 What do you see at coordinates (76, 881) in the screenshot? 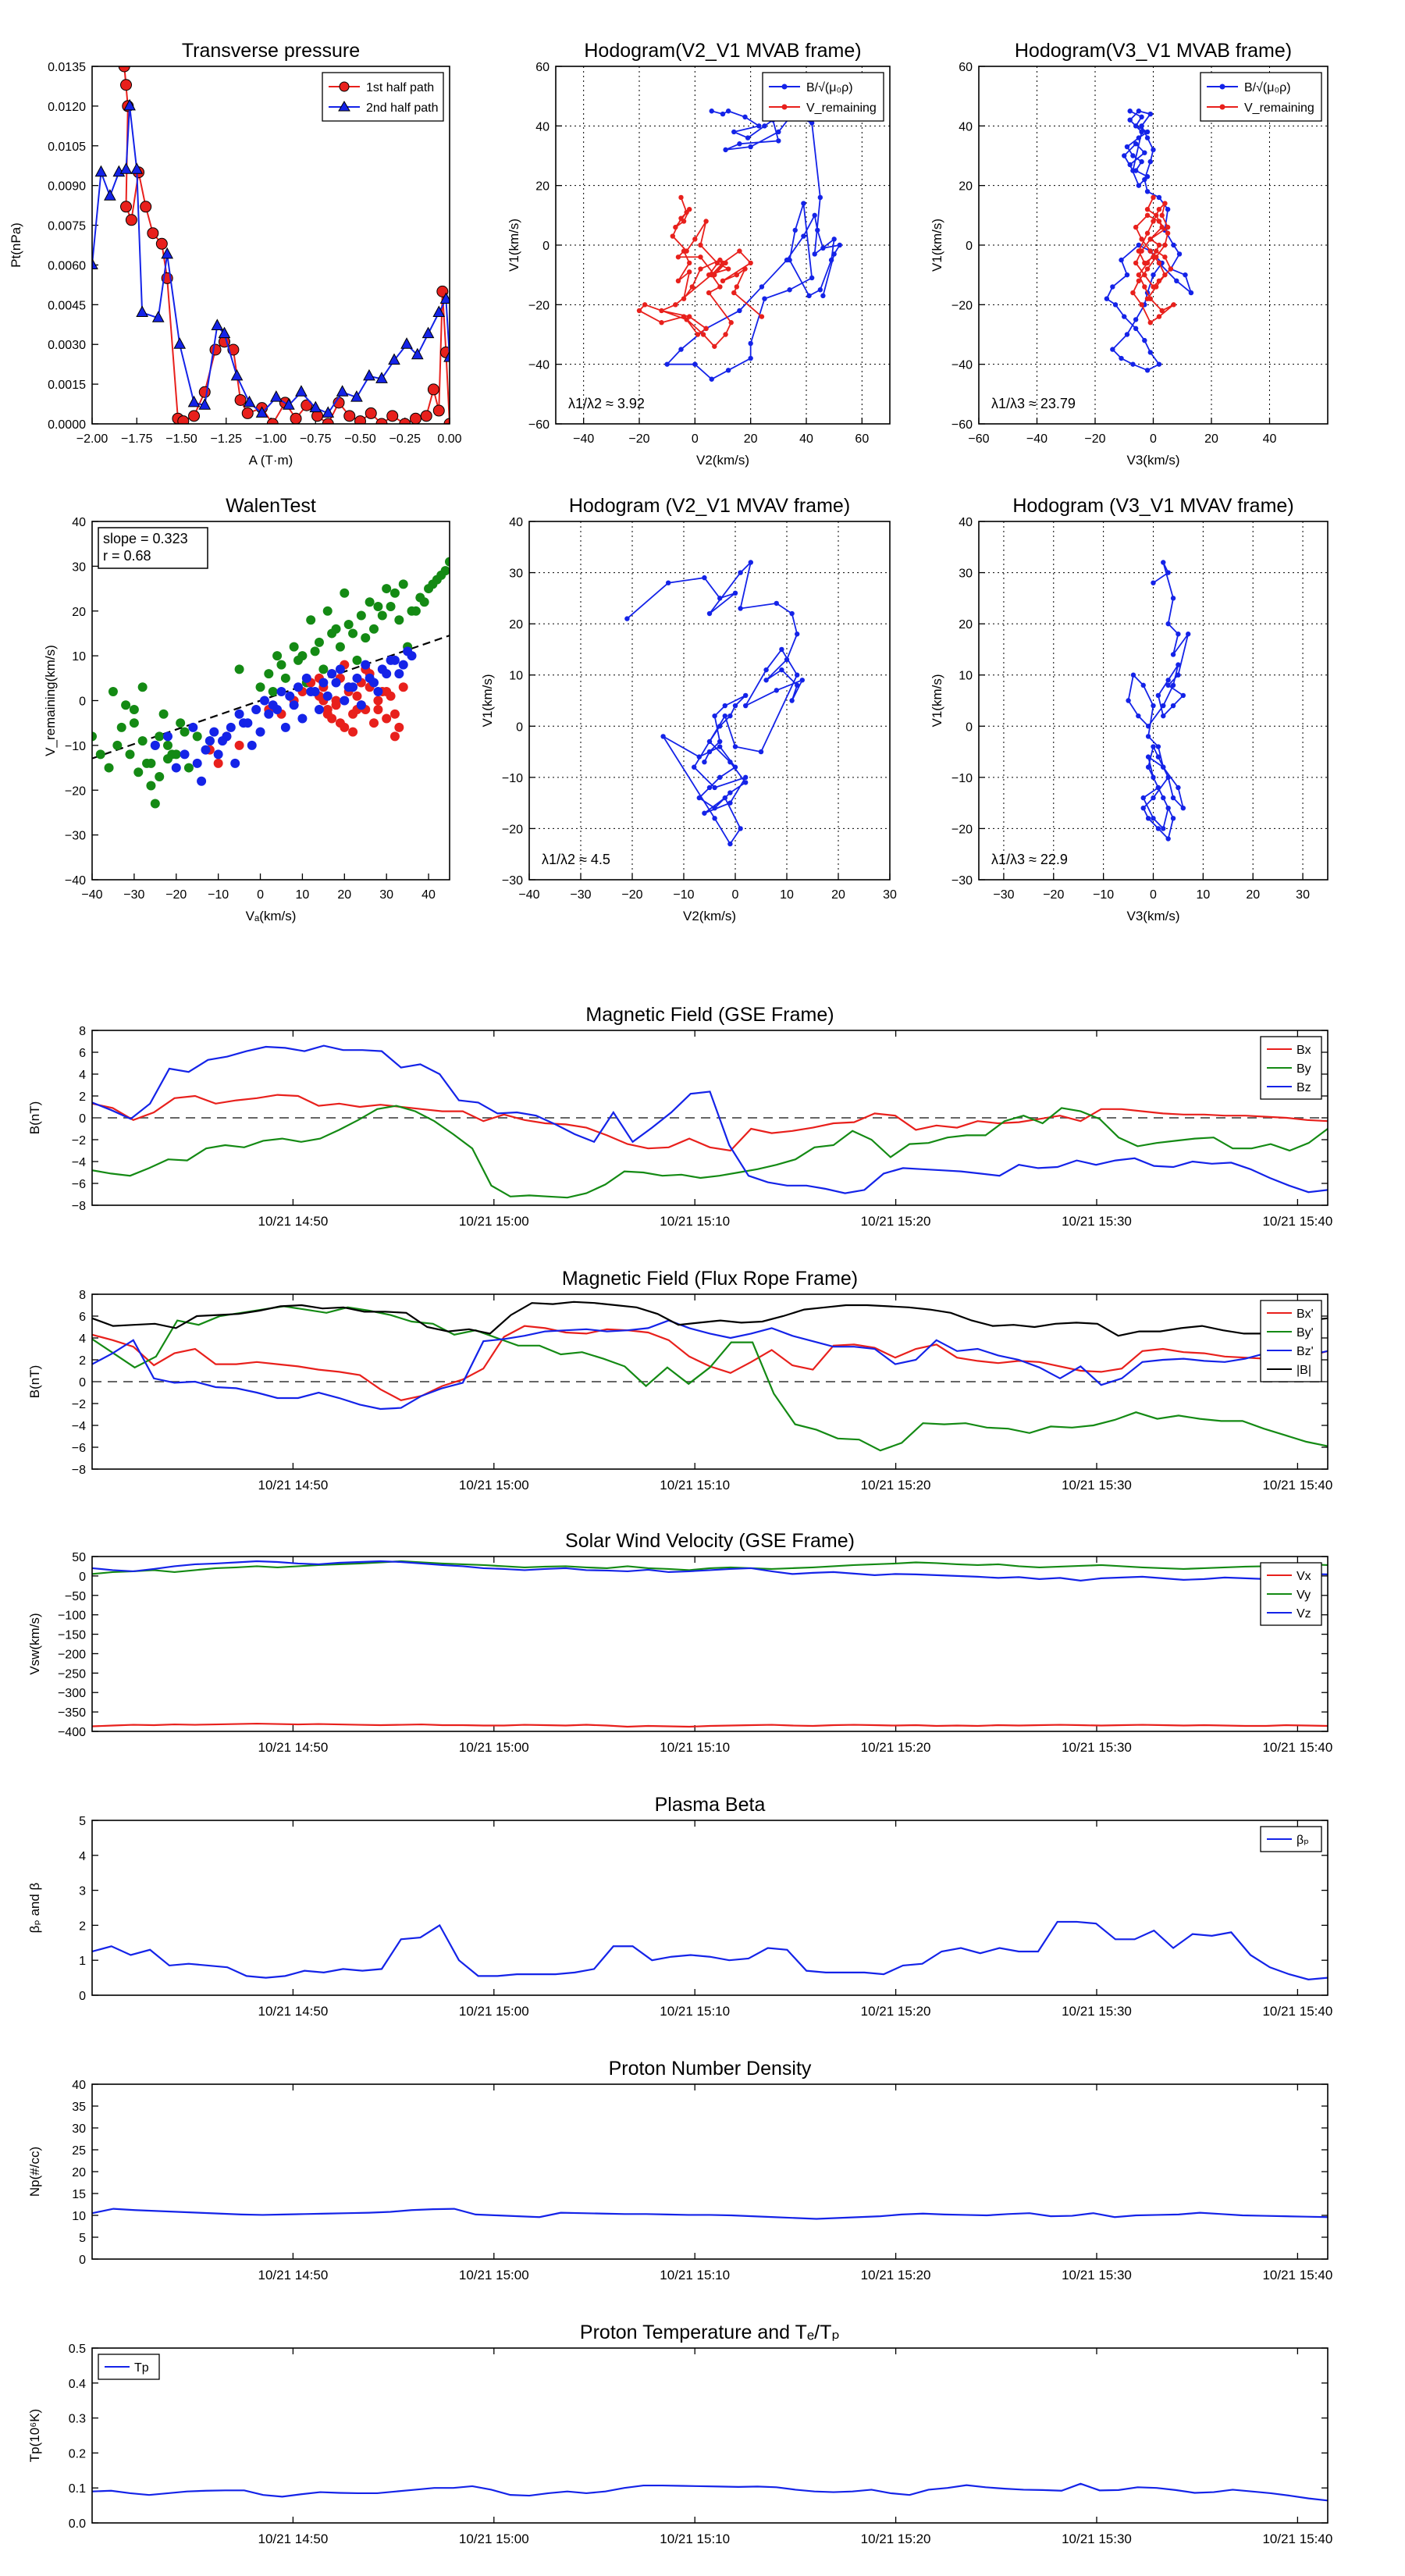
I see `y-tick-label: −40` at bounding box center [76, 881].